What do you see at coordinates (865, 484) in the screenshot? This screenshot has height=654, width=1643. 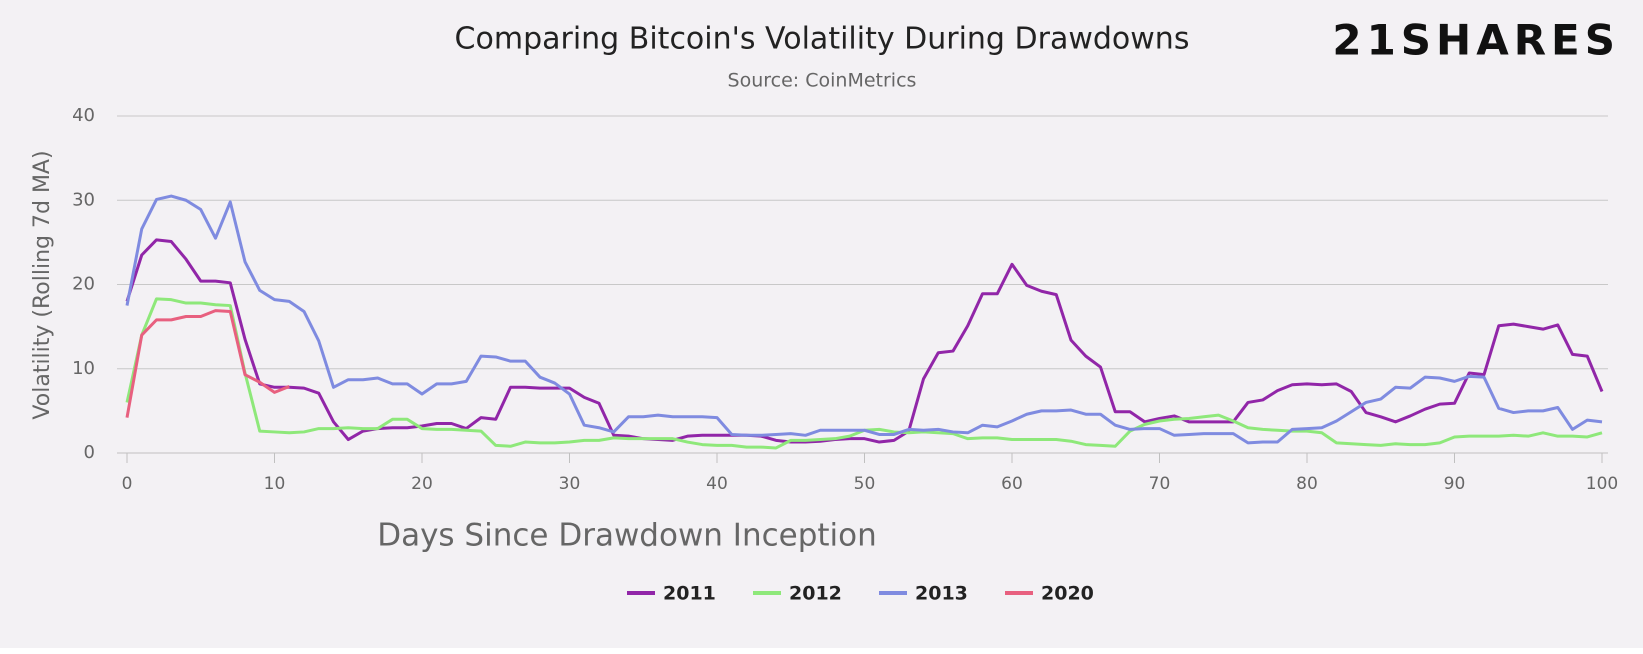 I see `x-tick-label: 50` at bounding box center [865, 484].